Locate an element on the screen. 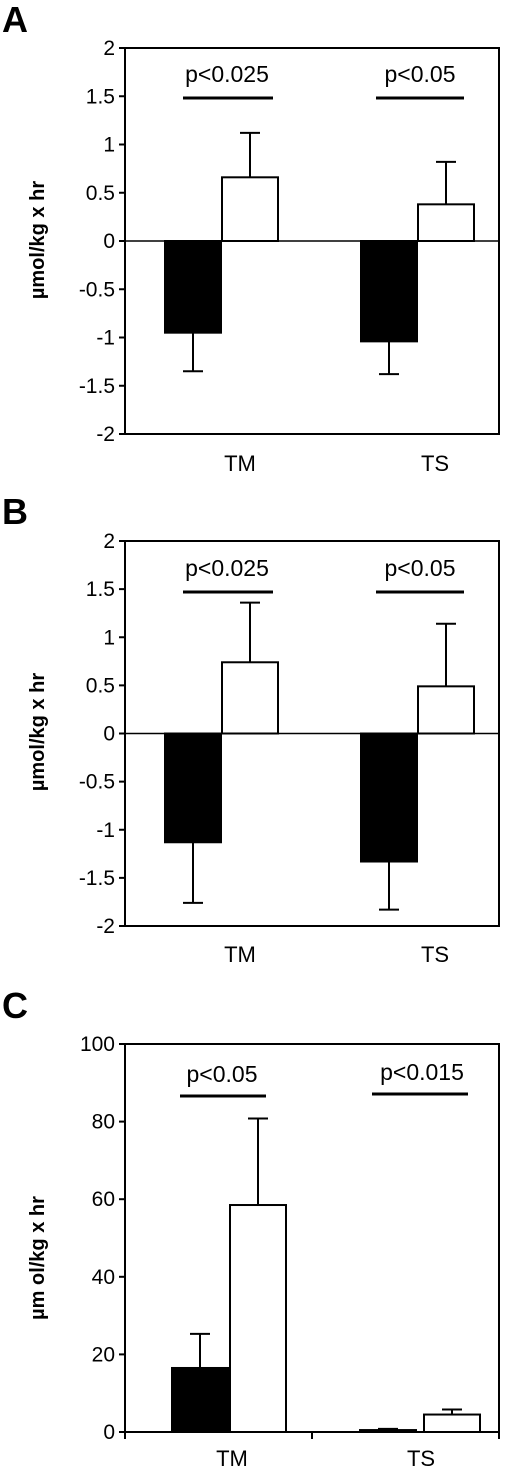  panel-letter: A is located at coordinates (15, 20).